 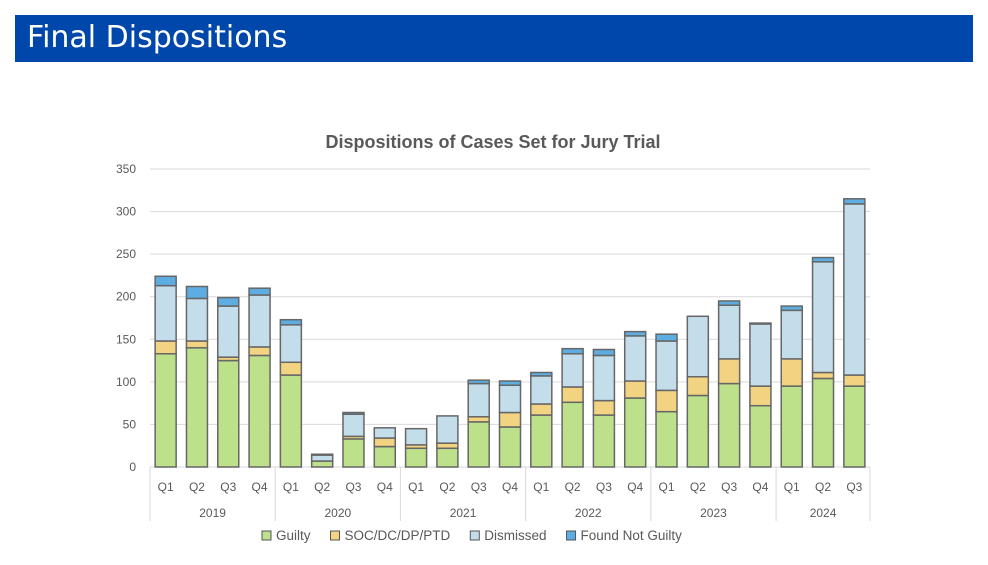 I want to click on y-tick-label: 100, so click(x=126, y=382).